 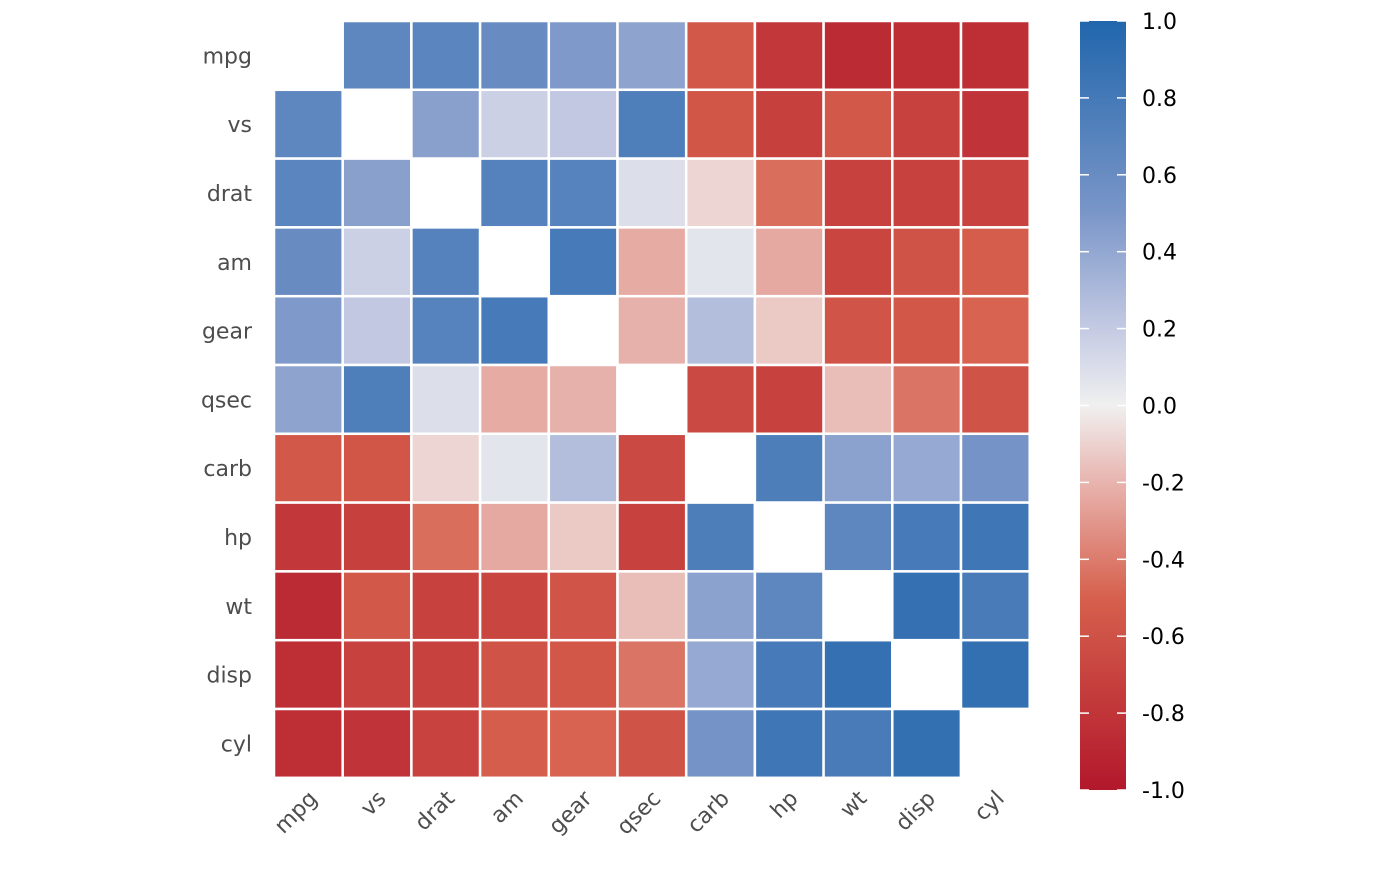 I want to click on heatmap-cell-carb-disp, so click(x=927, y=468).